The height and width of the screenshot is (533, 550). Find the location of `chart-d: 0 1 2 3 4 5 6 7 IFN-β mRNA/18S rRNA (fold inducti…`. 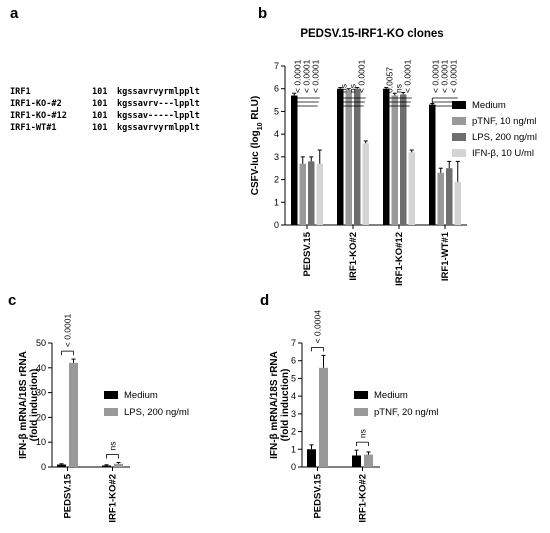

chart-d: 0 1 2 3 4 5 6 7 IFN-β mRNA/18S rRNA (fold inducti… is located at coordinates (353, 416).